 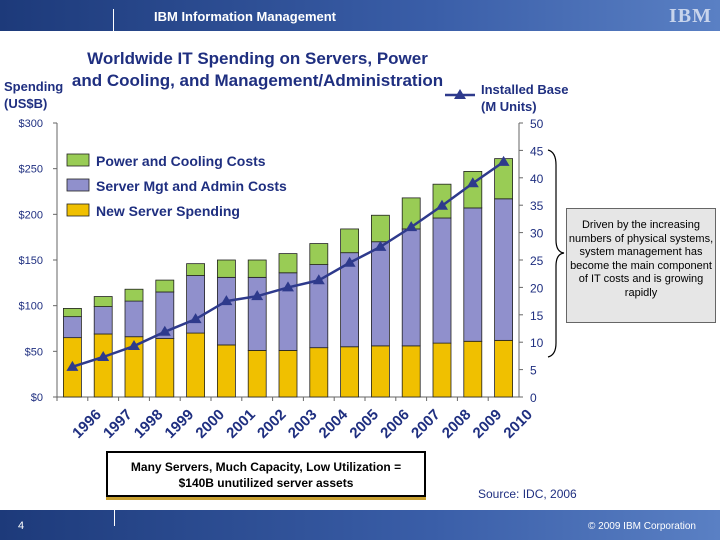 I want to click on ibm-logo: IBM, so click(x=690, y=16).